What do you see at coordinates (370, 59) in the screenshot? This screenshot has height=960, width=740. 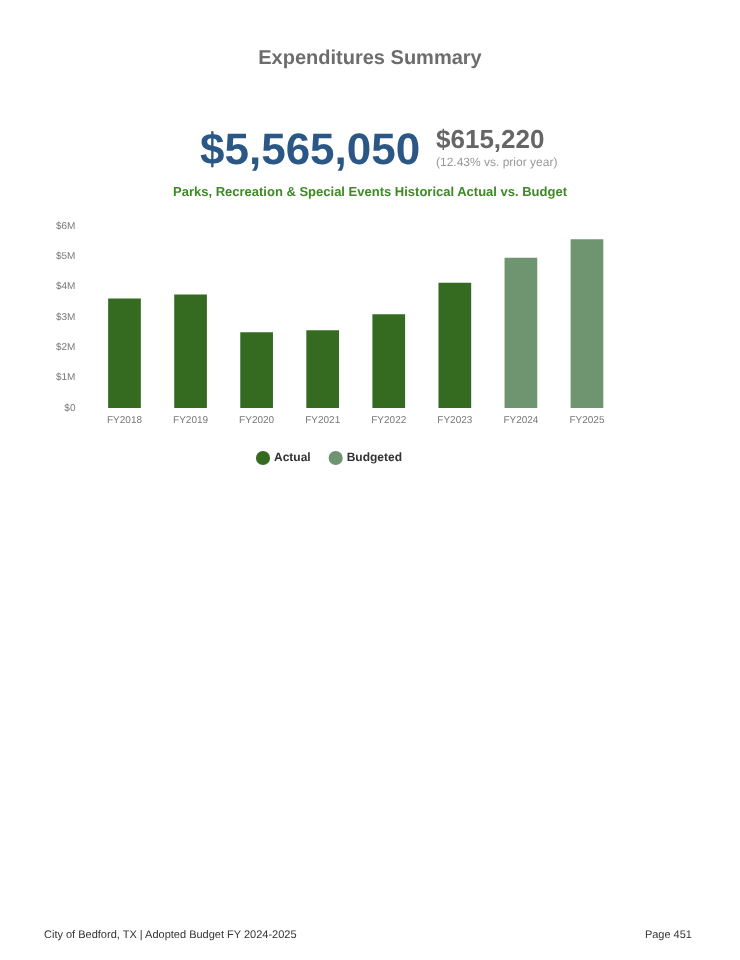 I see `text: Expenditures Summary` at bounding box center [370, 59].